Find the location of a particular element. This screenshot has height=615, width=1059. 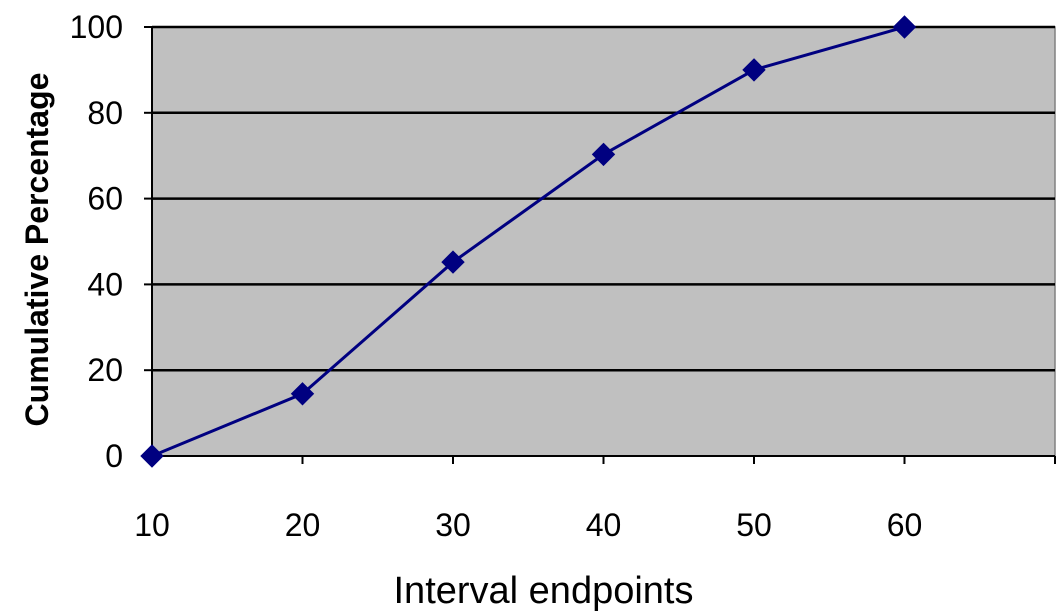

x-tick-label: 60 is located at coordinates (905, 525).